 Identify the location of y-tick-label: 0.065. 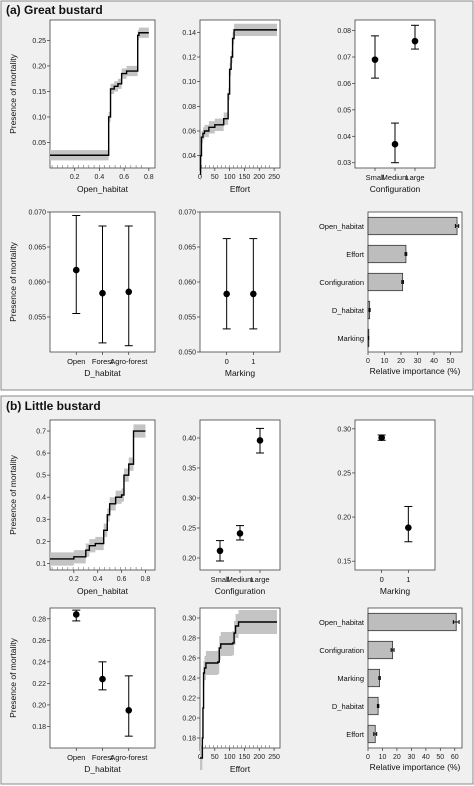
(37, 248).